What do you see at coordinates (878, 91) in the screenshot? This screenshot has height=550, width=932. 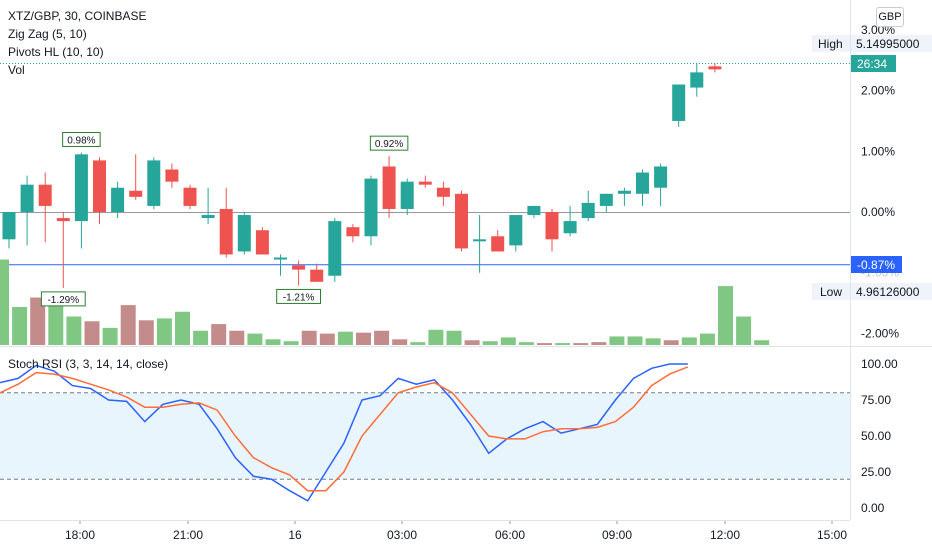 I see `price-tick-label: 2.00%` at bounding box center [878, 91].